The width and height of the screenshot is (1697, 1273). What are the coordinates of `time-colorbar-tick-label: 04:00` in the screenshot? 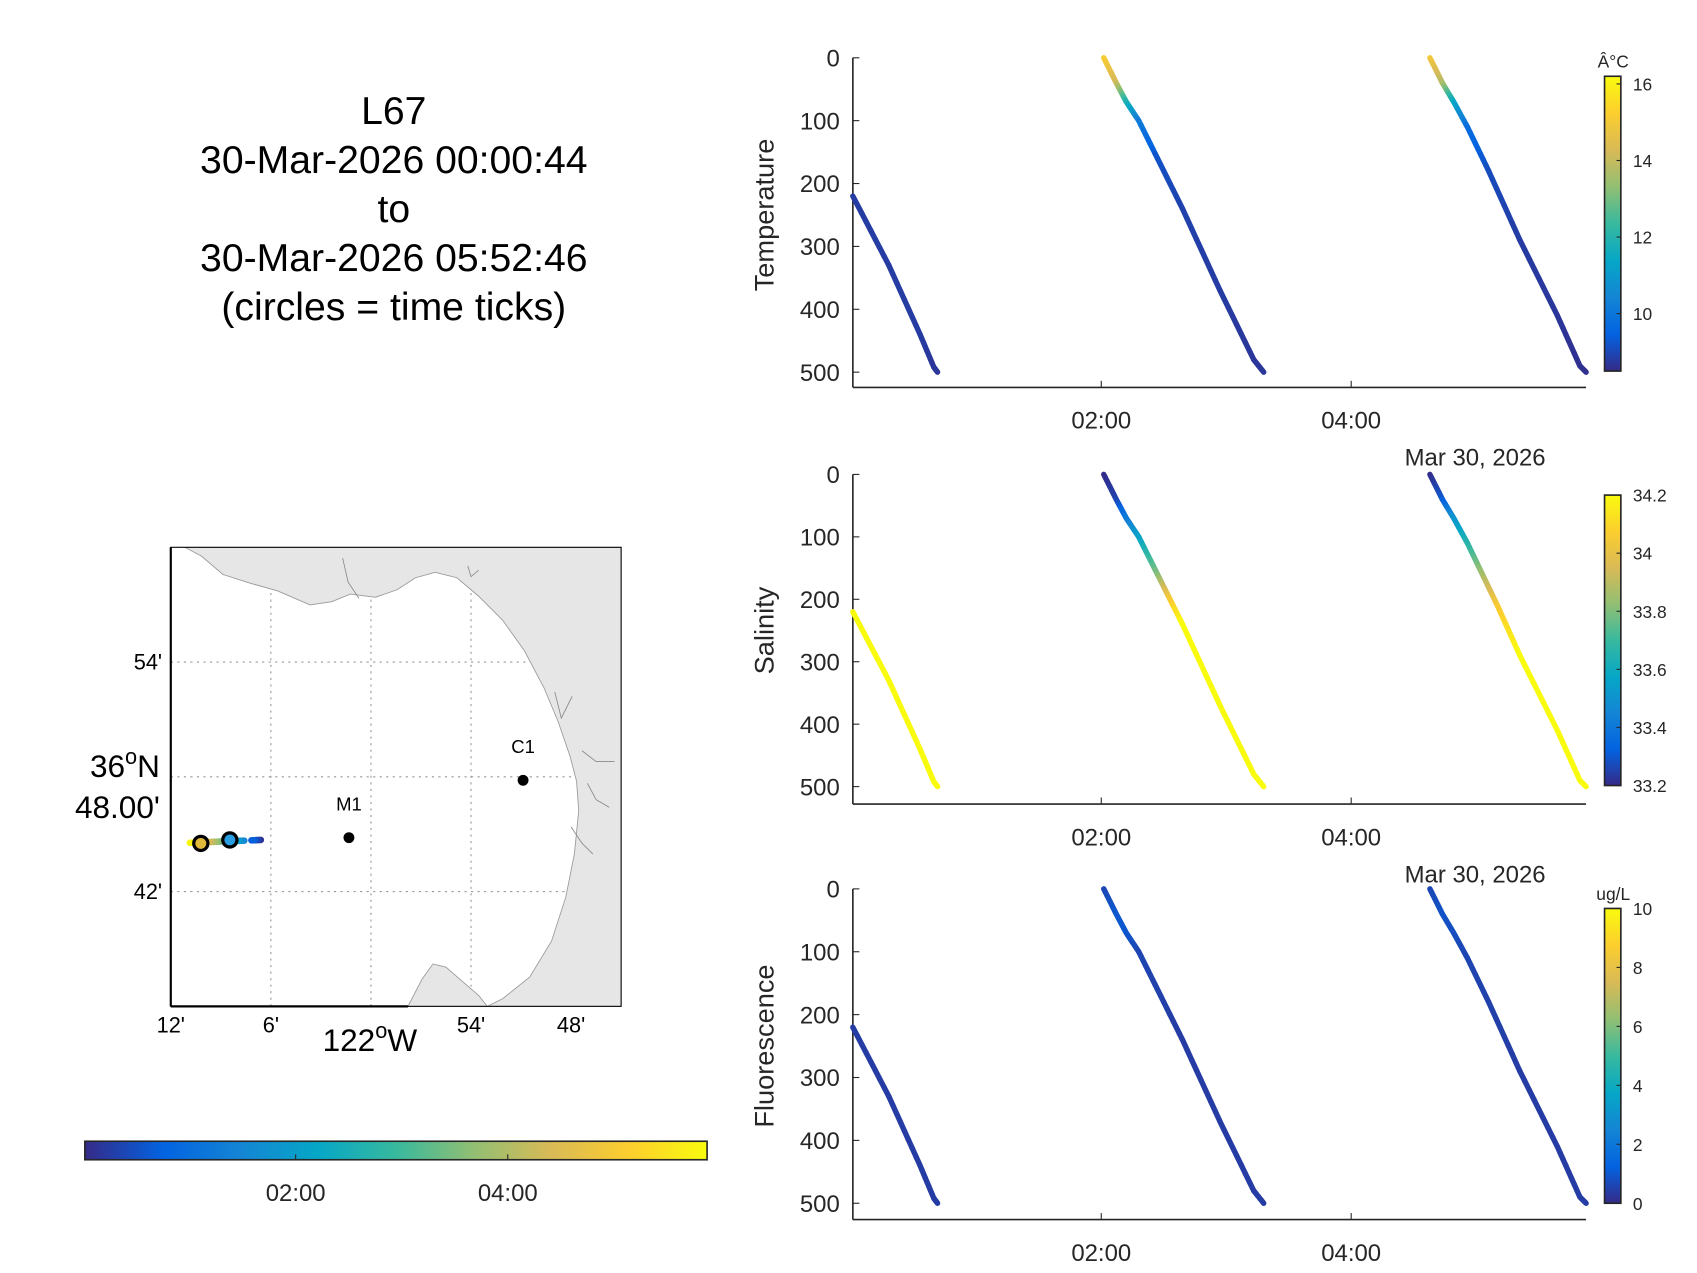 It's located at (508, 1193).